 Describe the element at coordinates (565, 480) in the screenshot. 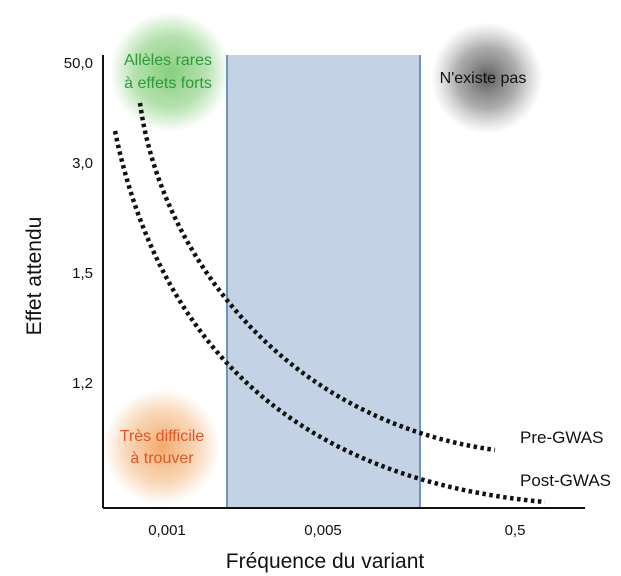

I see `curve-label-post-gwas: Post-GWAS` at that location.